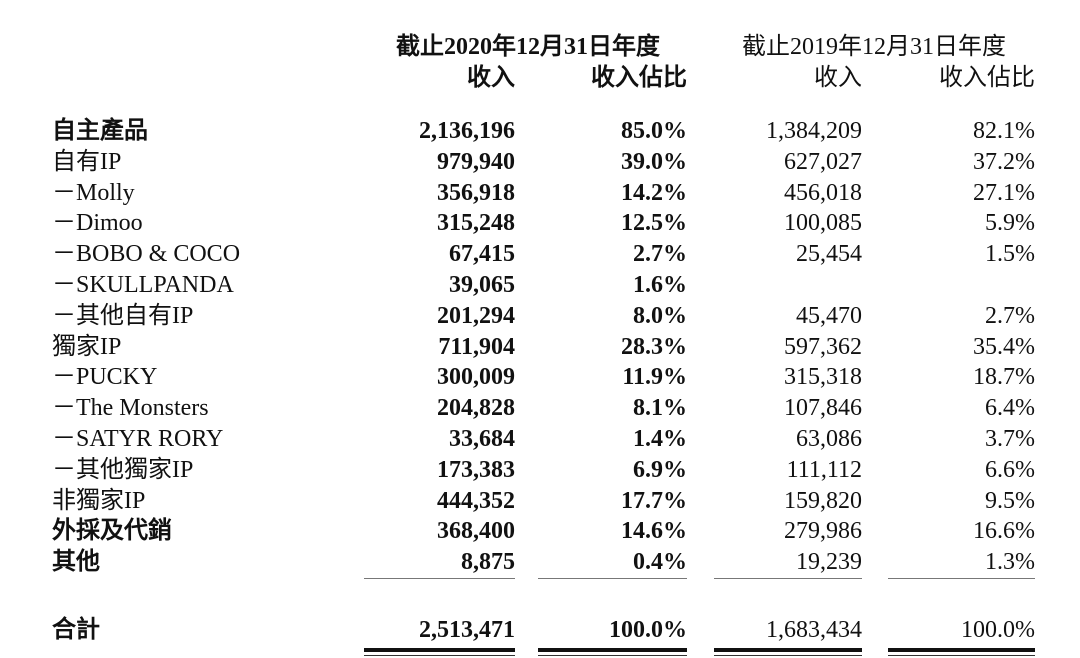 The width and height of the screenshot is (1080, 658). Describe the element at coordinates (540, 162) in the screenshot. I see `table-row: 自有IP 979,940 39.0% 627,027 37.2%` at that location.